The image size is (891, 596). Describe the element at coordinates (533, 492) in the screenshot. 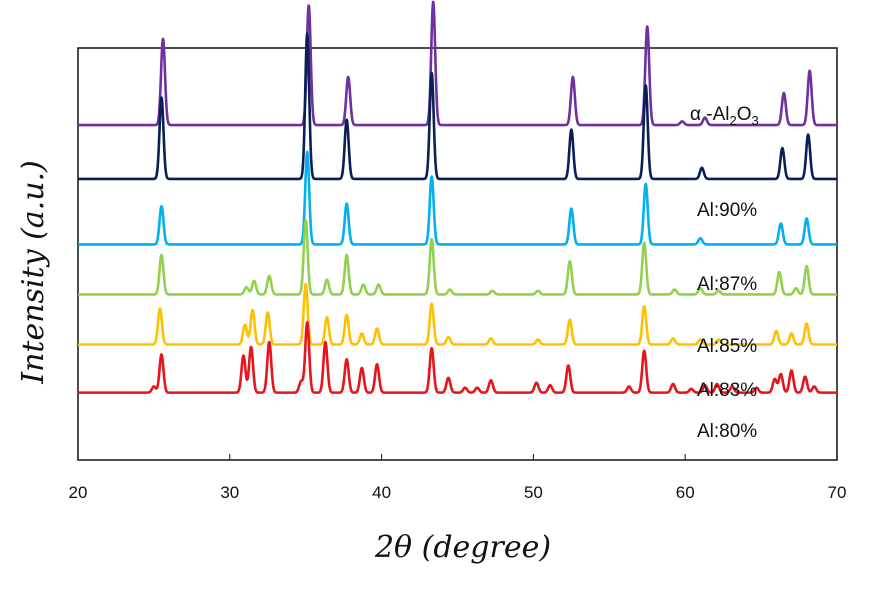

I see `x-tick-label: 50` at that location.